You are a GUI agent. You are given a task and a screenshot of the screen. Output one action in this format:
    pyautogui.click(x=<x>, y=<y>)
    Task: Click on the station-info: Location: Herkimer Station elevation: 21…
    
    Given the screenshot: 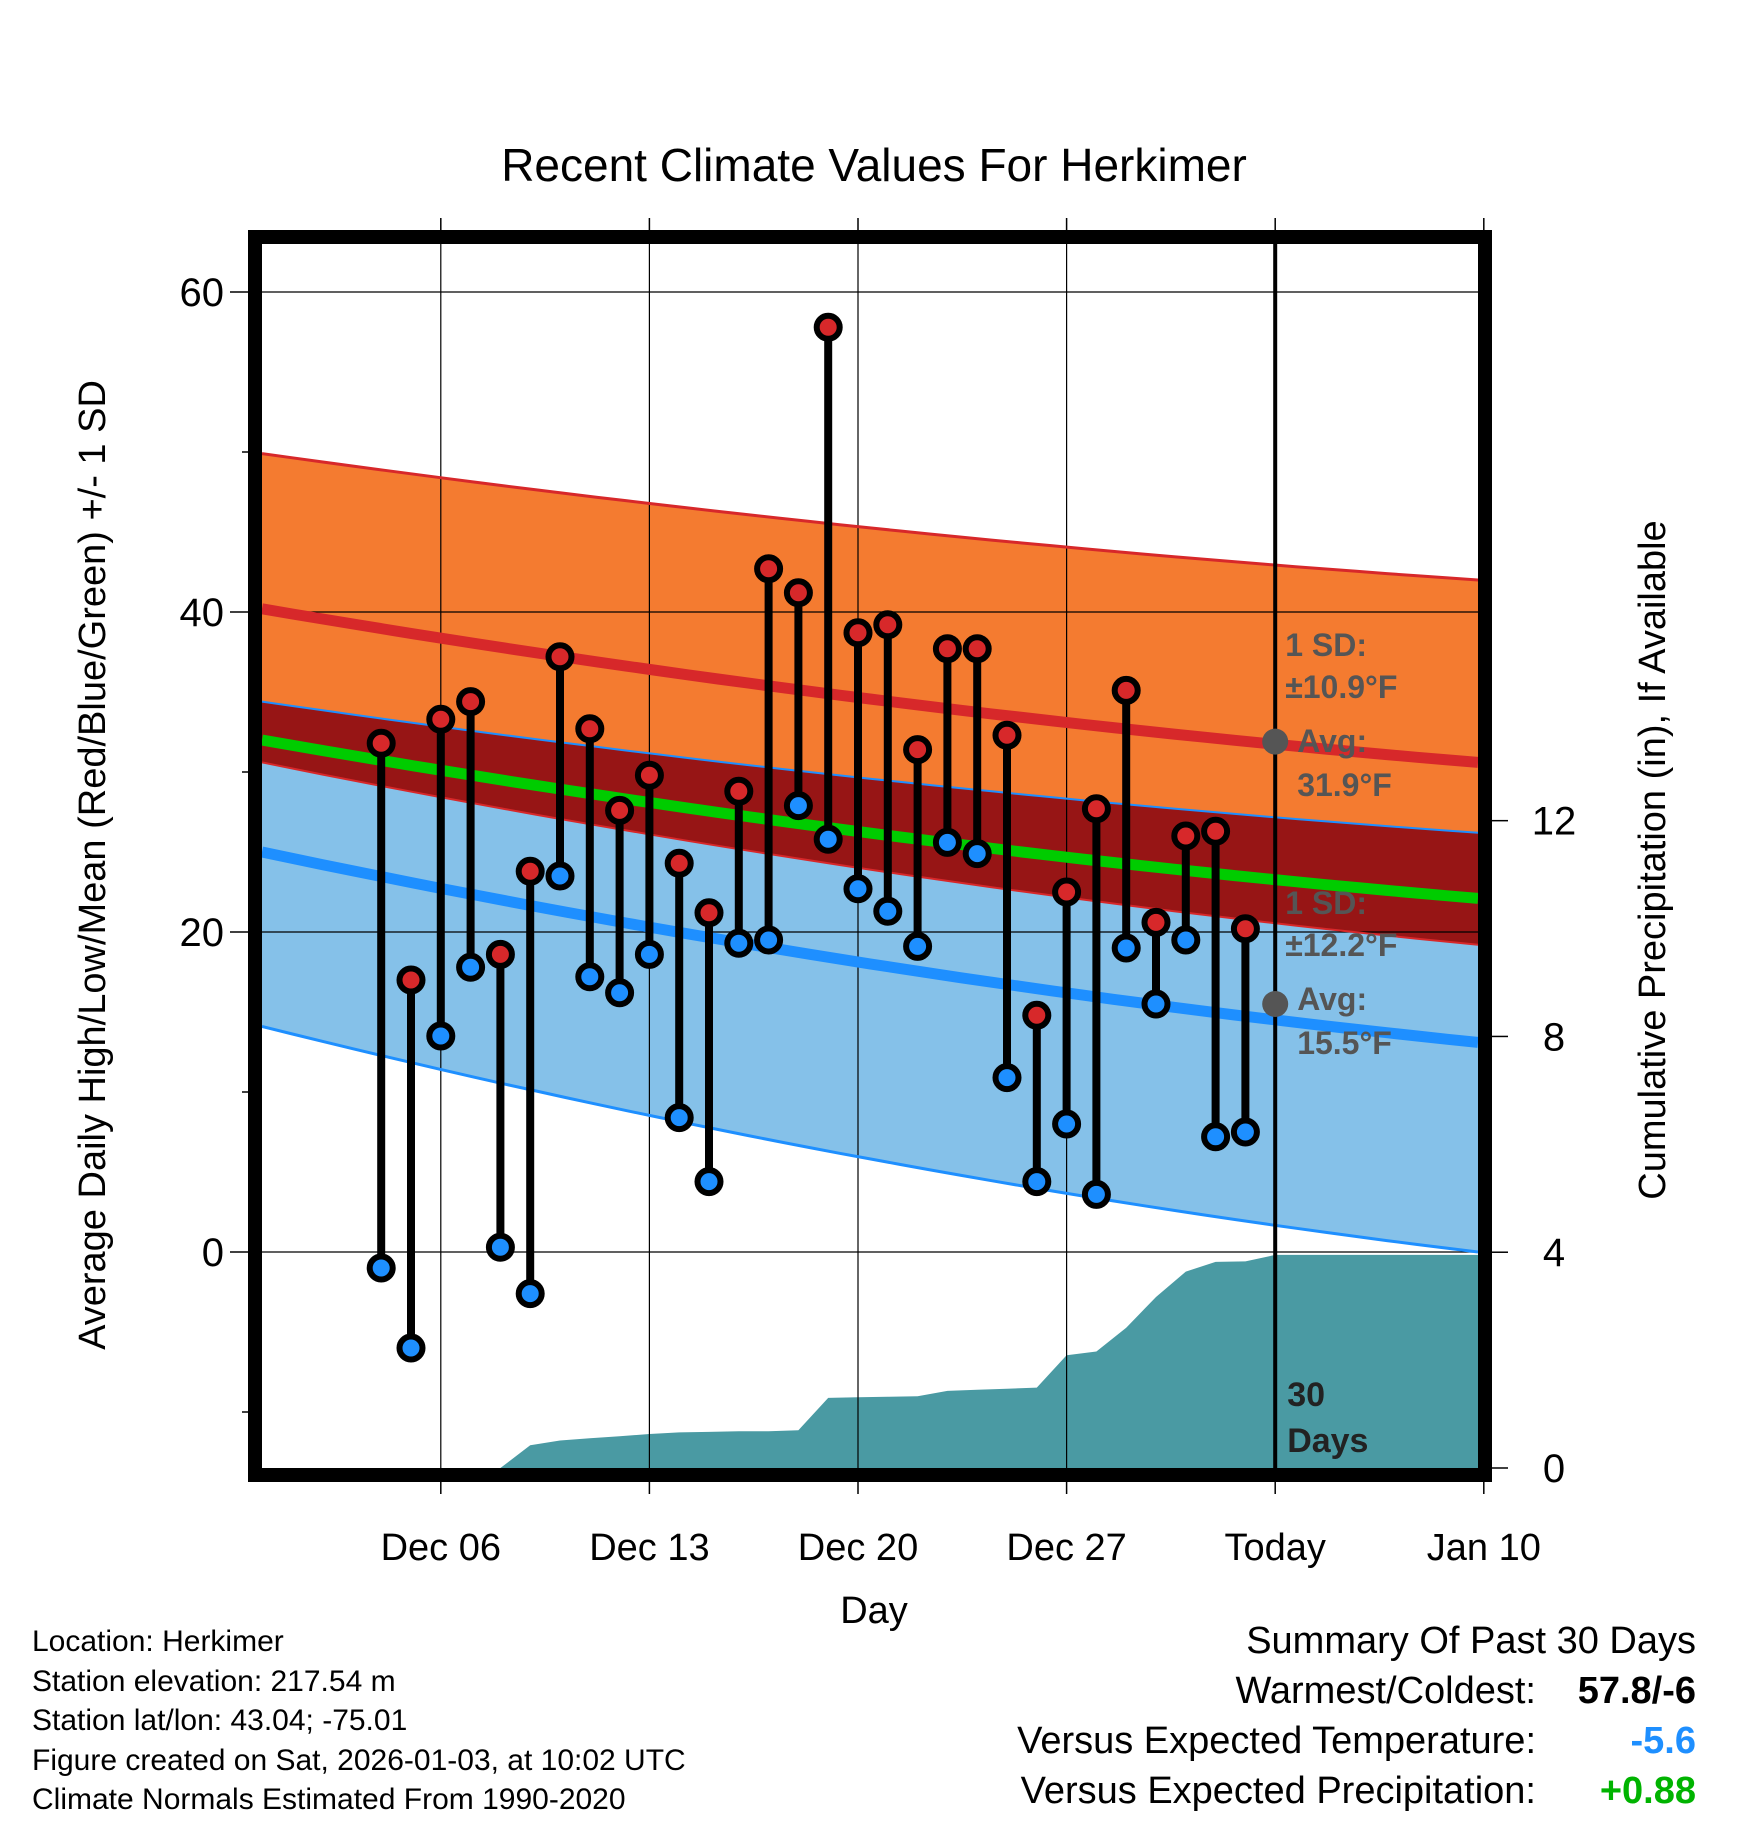 What is the action you would take?
    pyautogui.click(x=359, y=1721)
    